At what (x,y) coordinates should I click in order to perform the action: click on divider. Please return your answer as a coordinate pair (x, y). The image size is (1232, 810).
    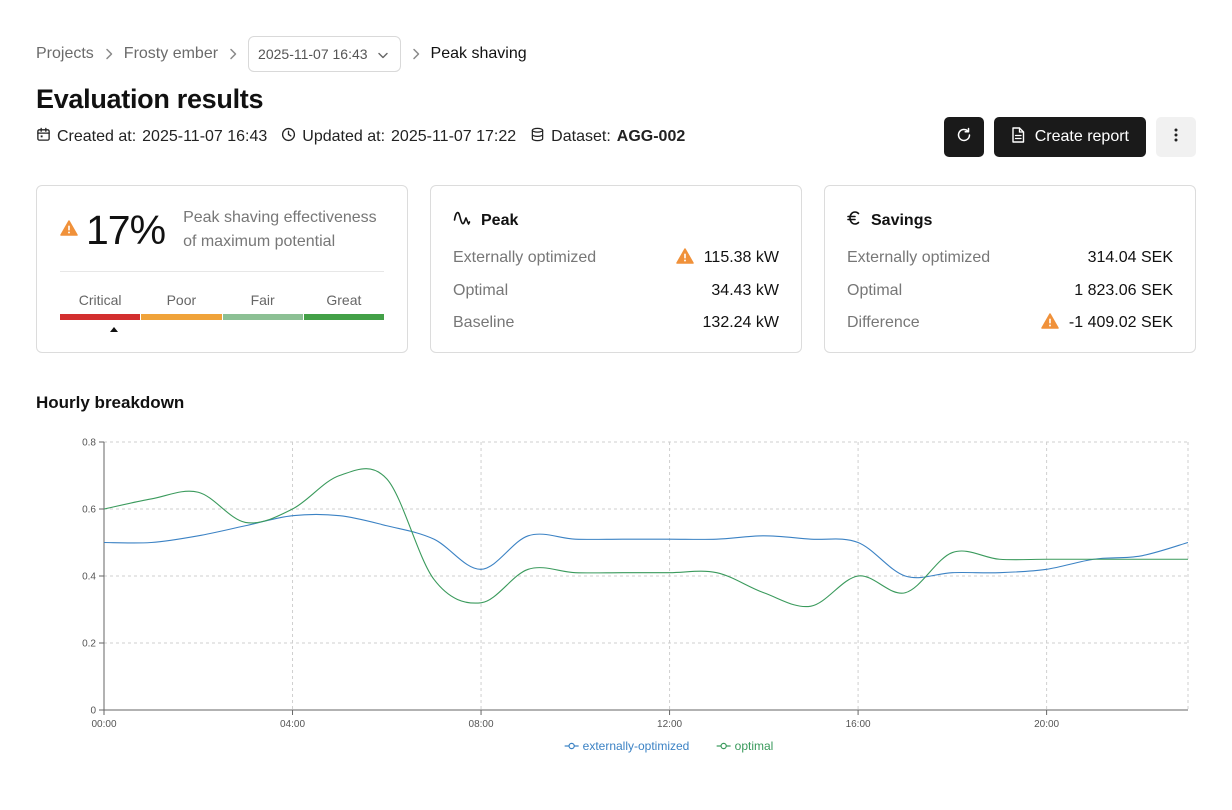
    Looking at the image, I should click on (222, 271).